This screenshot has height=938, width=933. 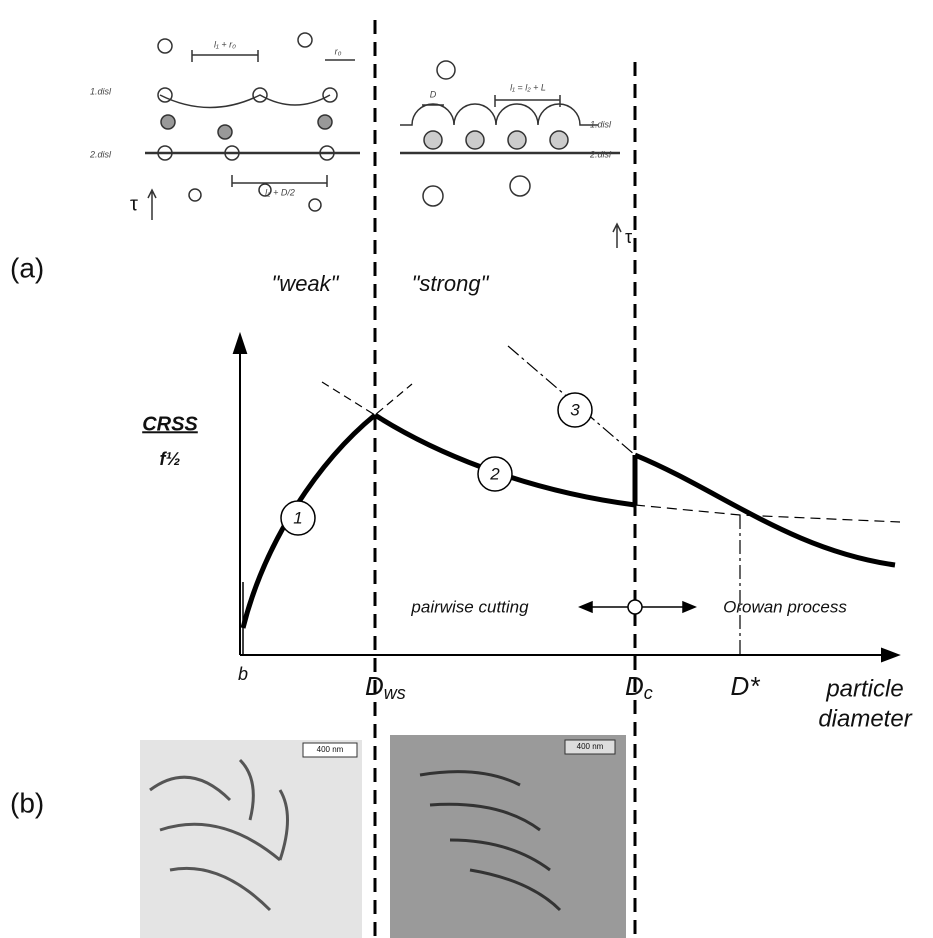 I want to click on spacing-label: r₀, so click(x=338, y=51).